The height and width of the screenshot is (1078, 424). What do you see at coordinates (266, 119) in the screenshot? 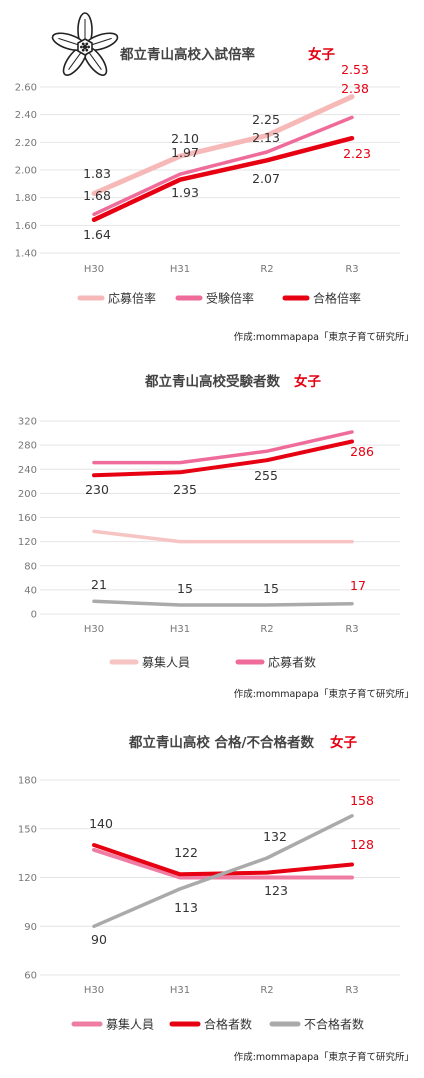
I see `data-label: 2.25` at bounding box center [266, 119].